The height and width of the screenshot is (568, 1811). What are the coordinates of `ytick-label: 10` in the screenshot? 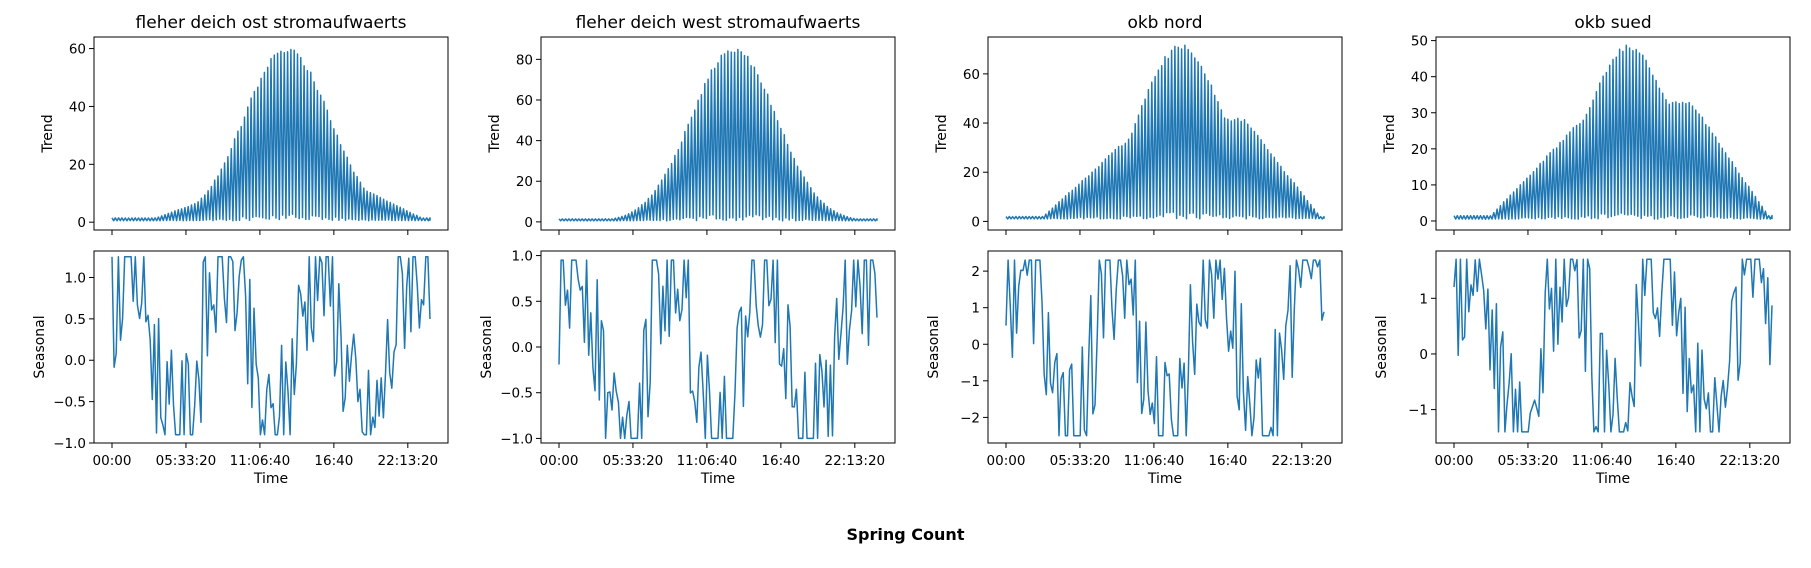 It's located at (1419, 186).